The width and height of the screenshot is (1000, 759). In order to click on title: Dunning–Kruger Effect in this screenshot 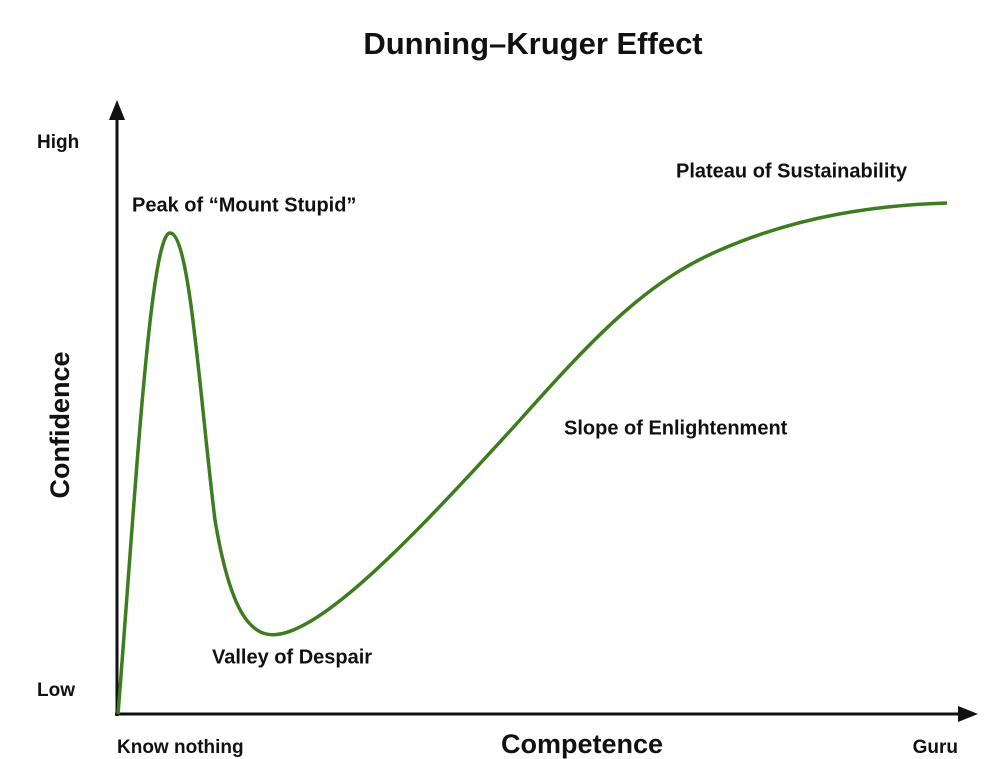, I will do `click(532, 43)`.